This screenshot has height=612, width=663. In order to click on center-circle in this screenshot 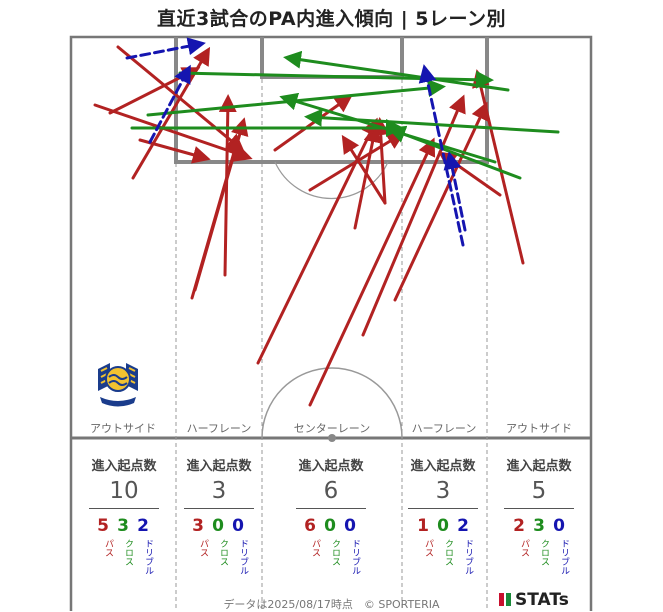, I will do `click(332, 403)`.